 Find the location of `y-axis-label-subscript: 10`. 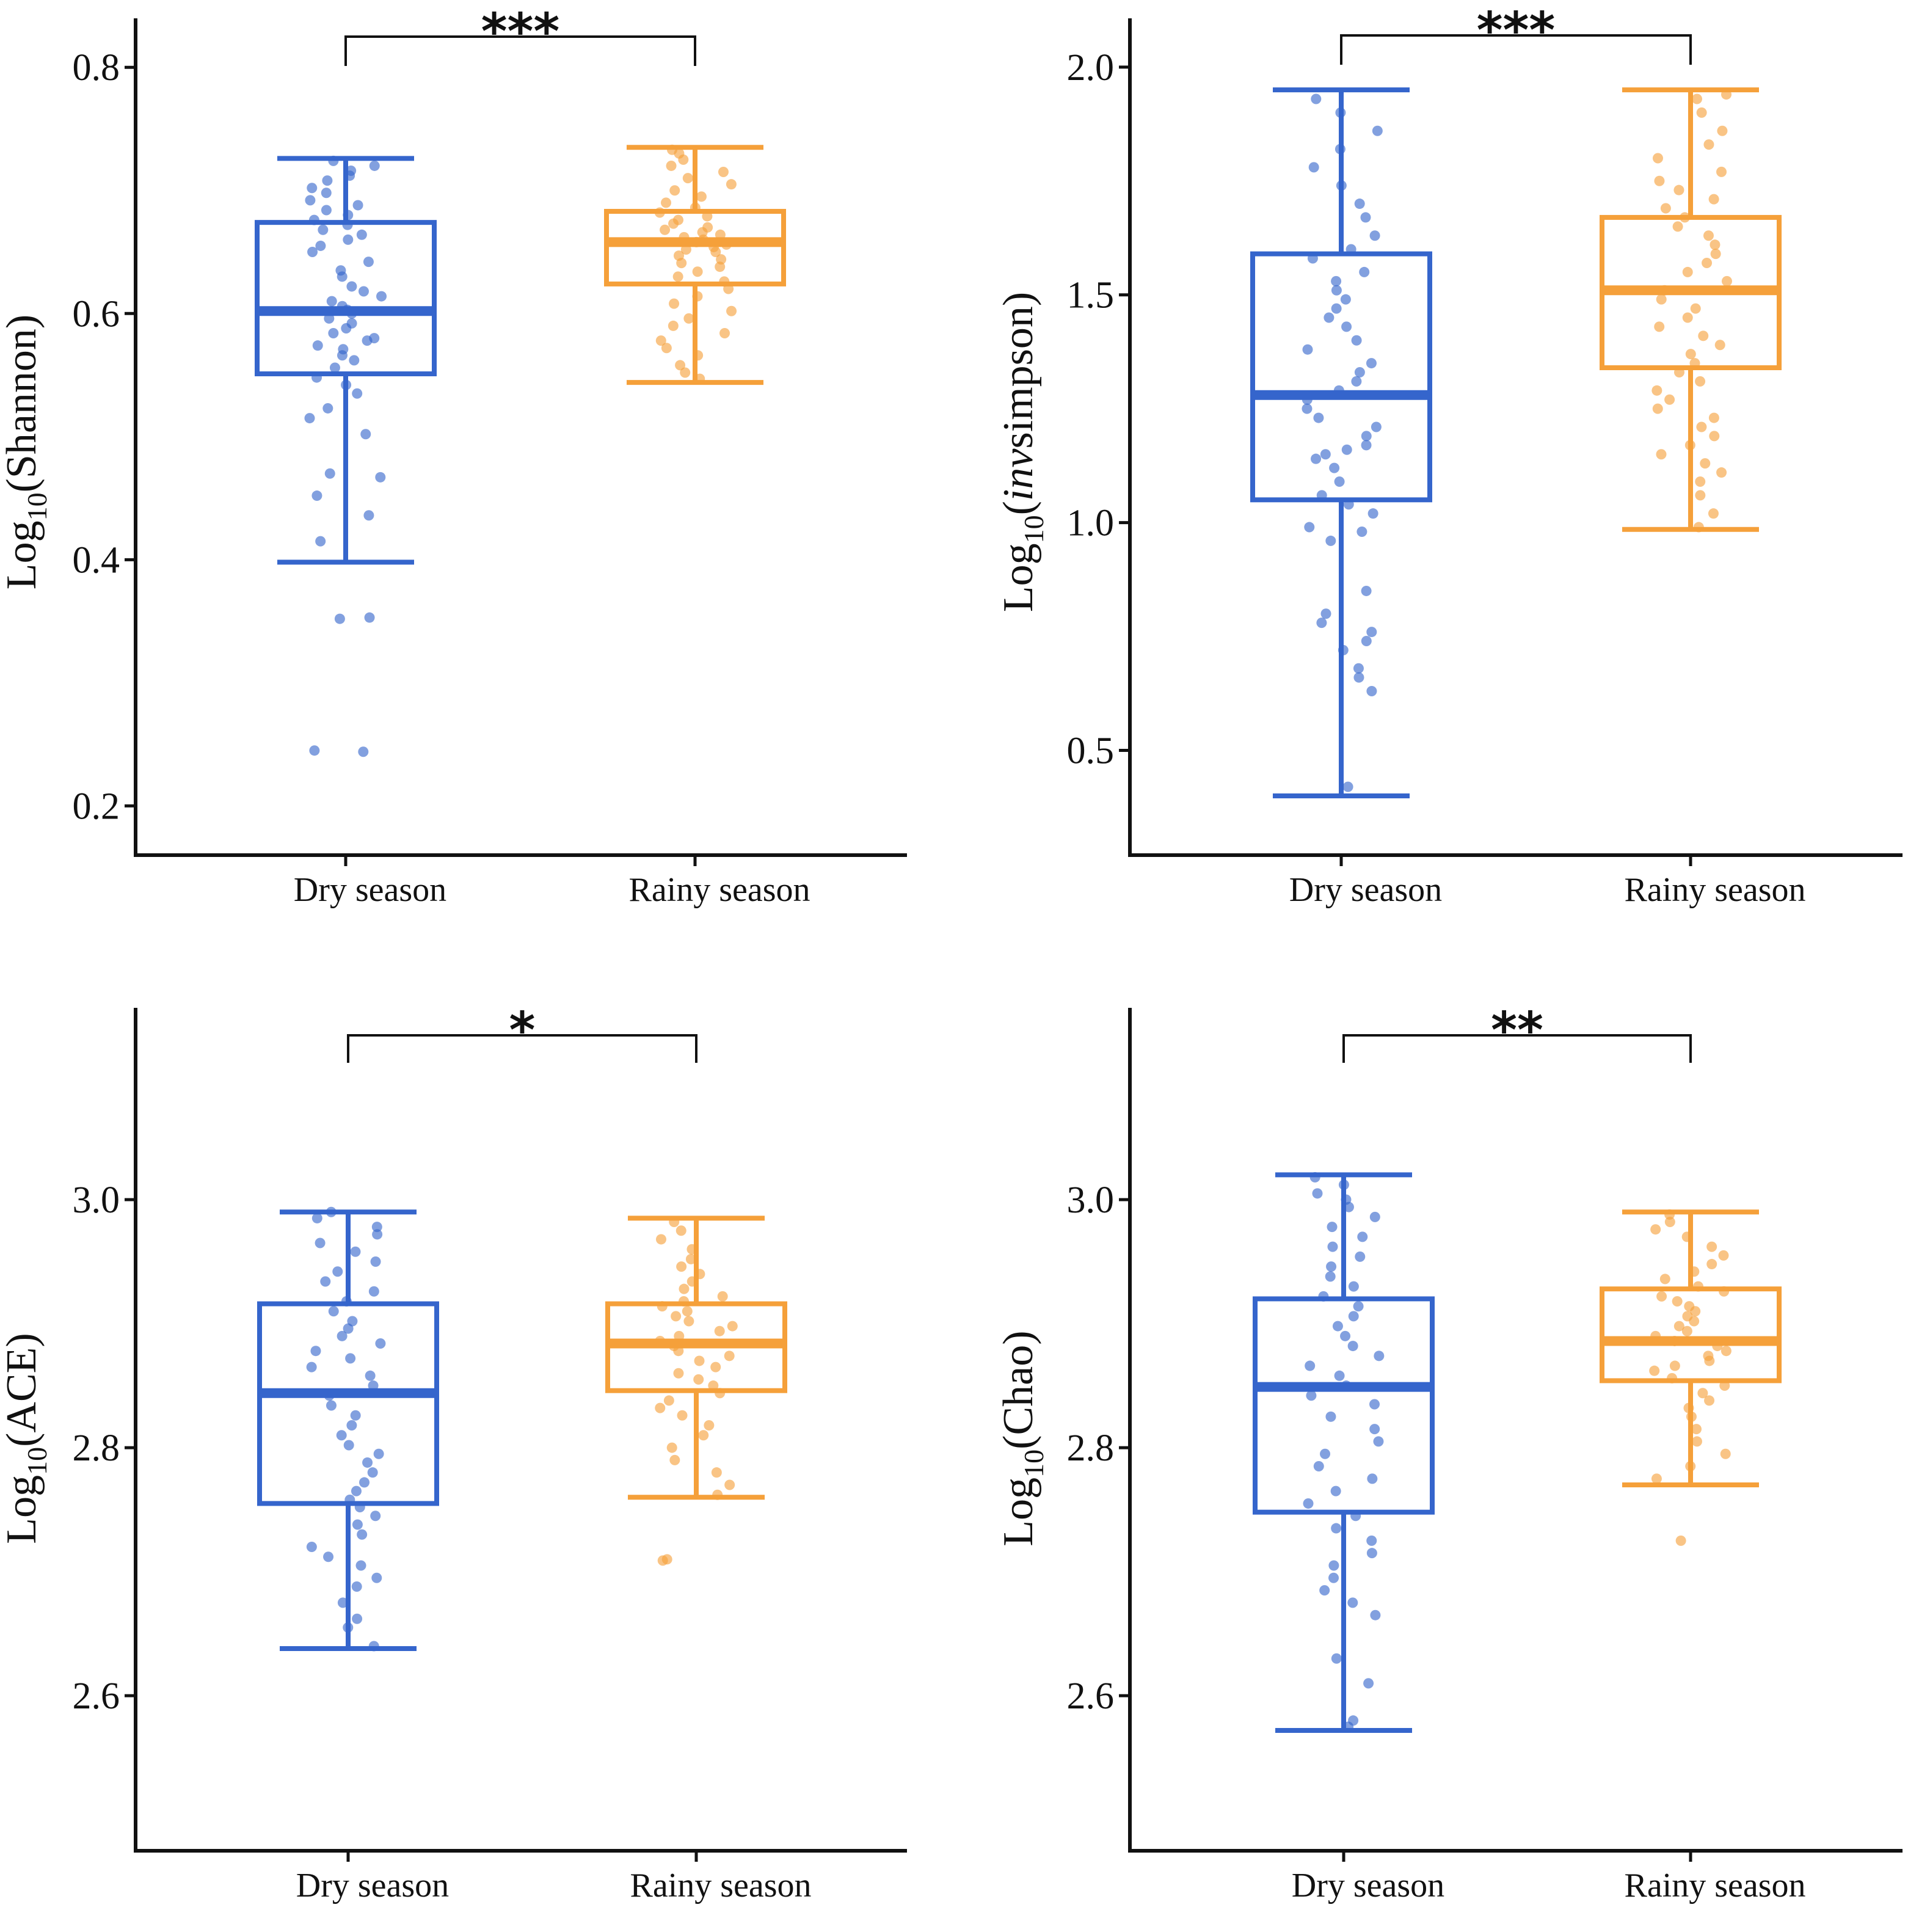

y-axis-label-subscript: 10 is located at coordinates (37, 506).